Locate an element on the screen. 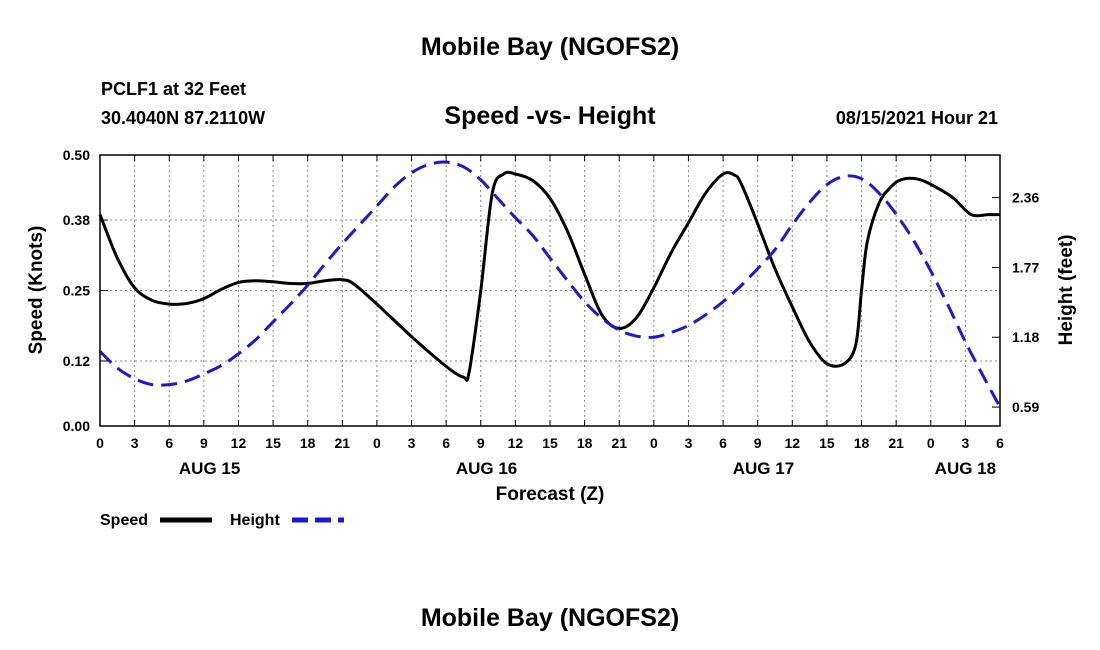 This screenshot has width=1100, height=650. y2-tick-label: 1.18 is located at coordinates (1025, 337).